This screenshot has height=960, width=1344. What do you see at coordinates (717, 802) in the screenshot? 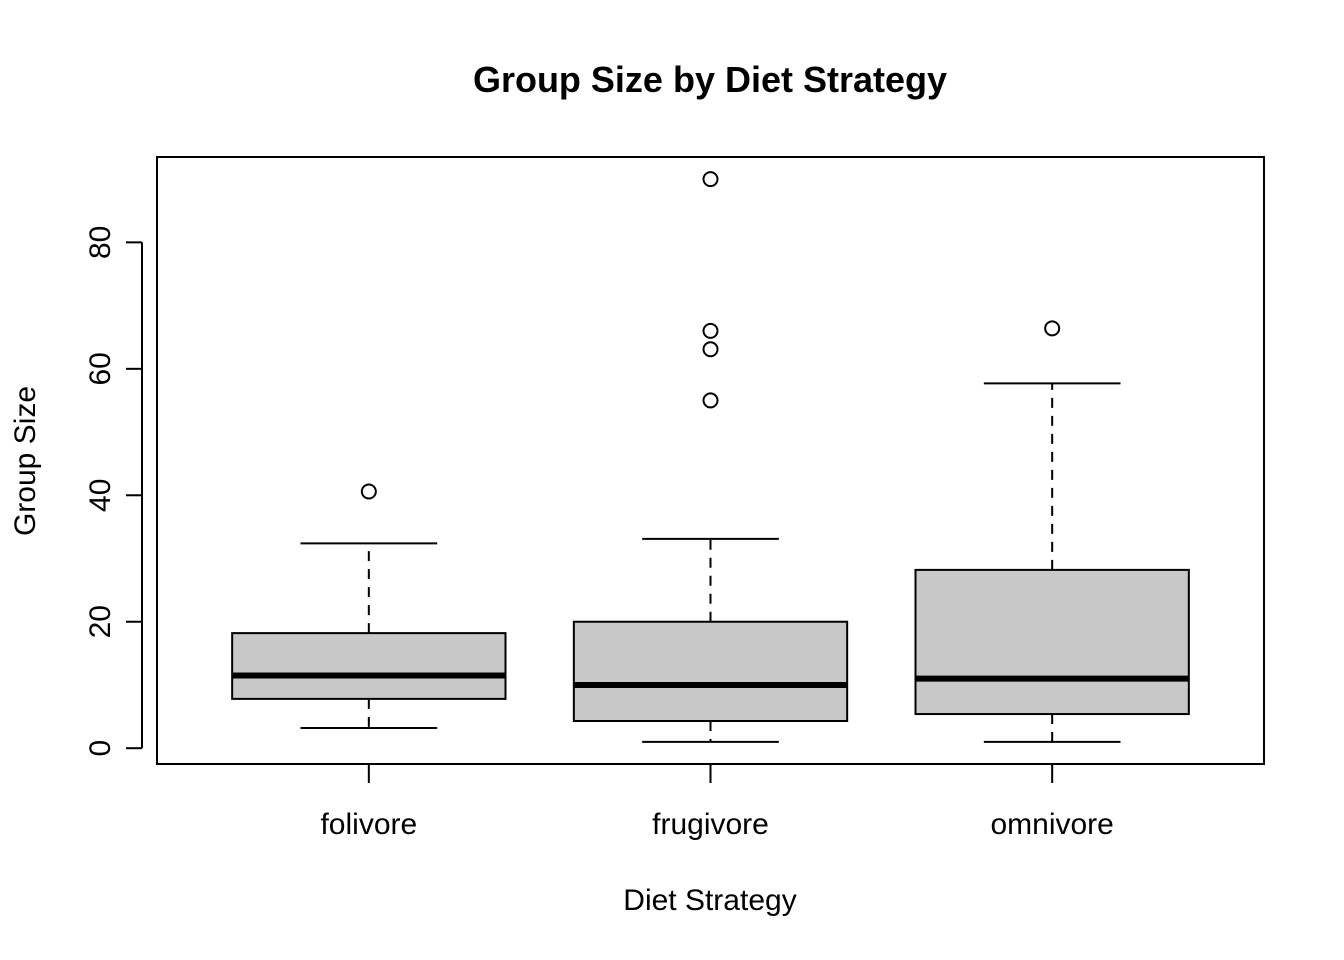
I see `x-axis: folivore frugivore omnivore` at bounding box center [717, 802].